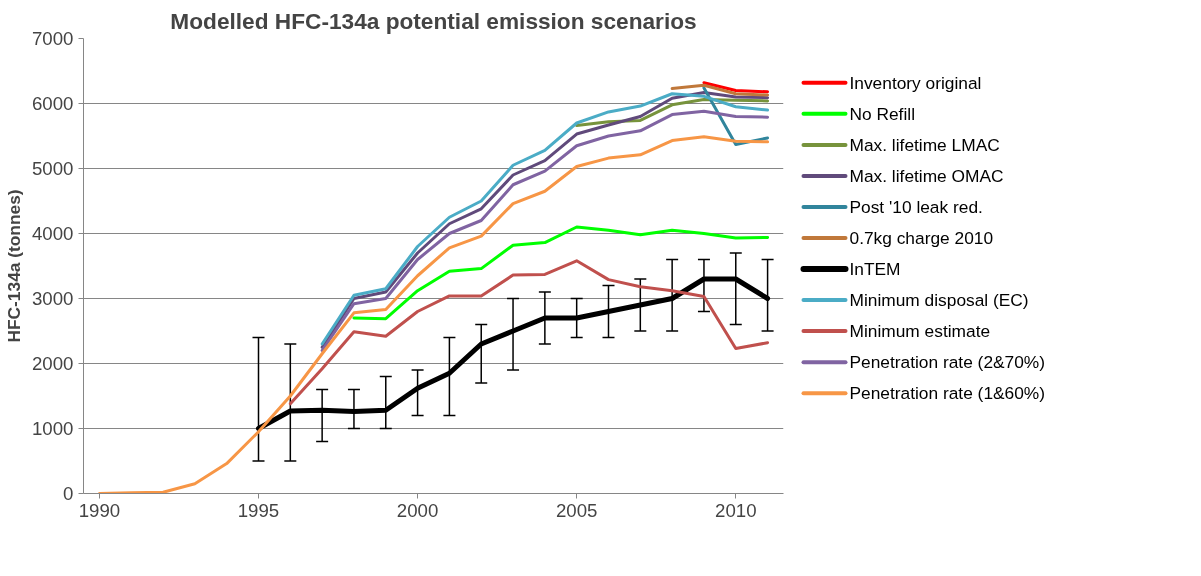 This screenshot has height=576, width=1201. Describe the element at coordinates (926, 175) in the screenshot. I see `legend-label: Max. lifetime OMAC` at that location.